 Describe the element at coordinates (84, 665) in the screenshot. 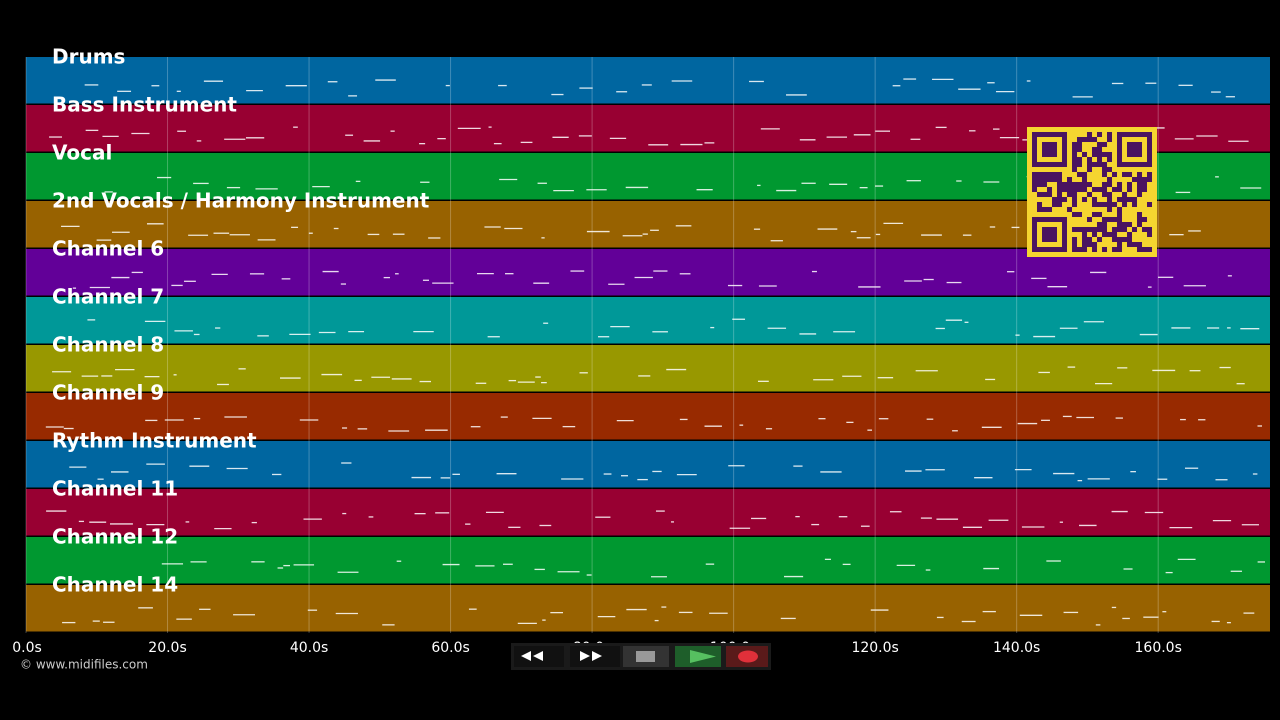

I see `copyright: © www.midifiles.com` at that location.